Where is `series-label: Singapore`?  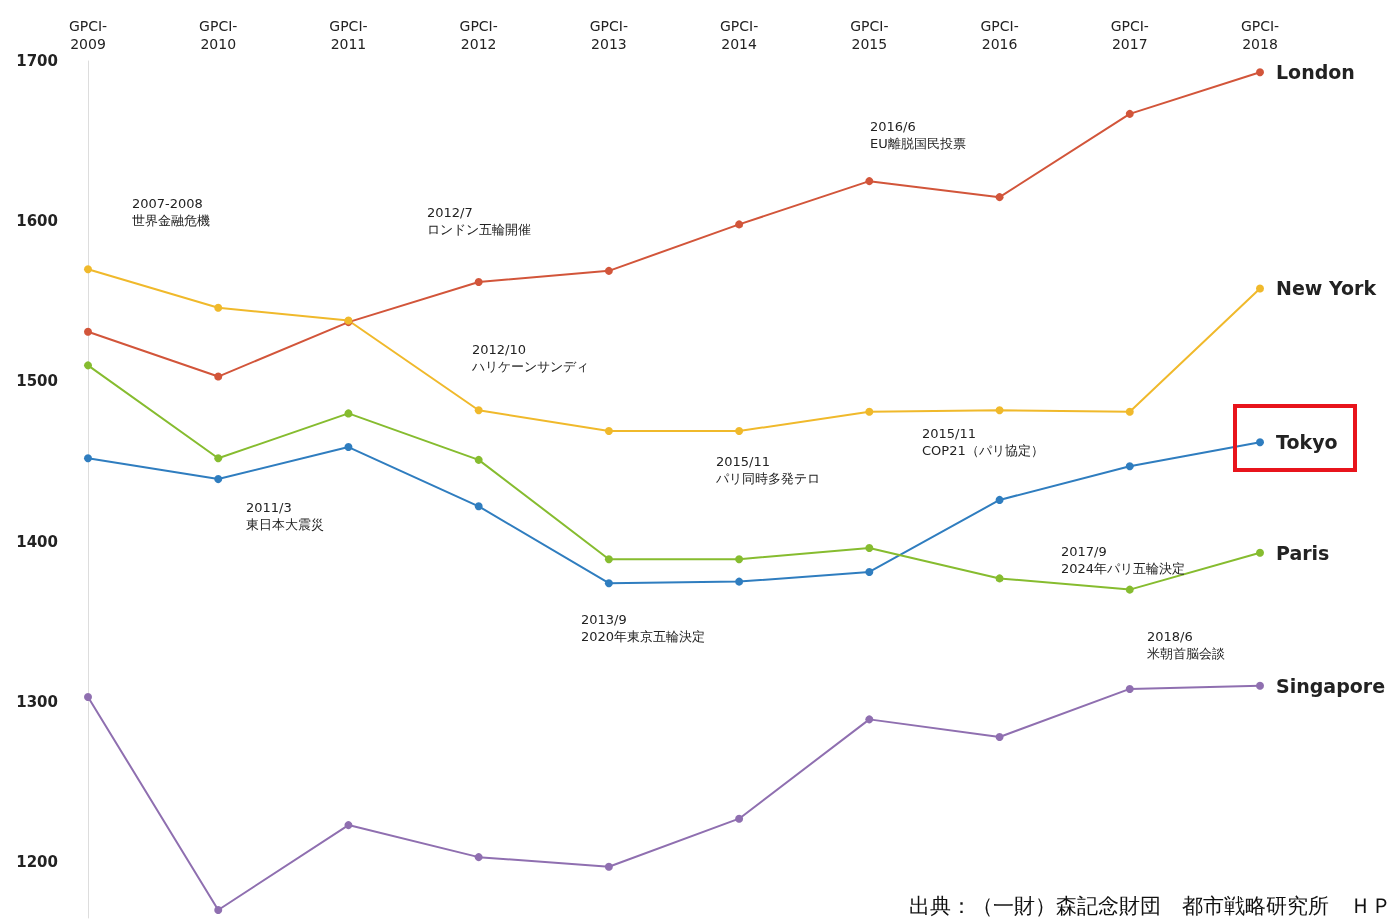
series-label: Singapore is located at coordinates (1331, 685).